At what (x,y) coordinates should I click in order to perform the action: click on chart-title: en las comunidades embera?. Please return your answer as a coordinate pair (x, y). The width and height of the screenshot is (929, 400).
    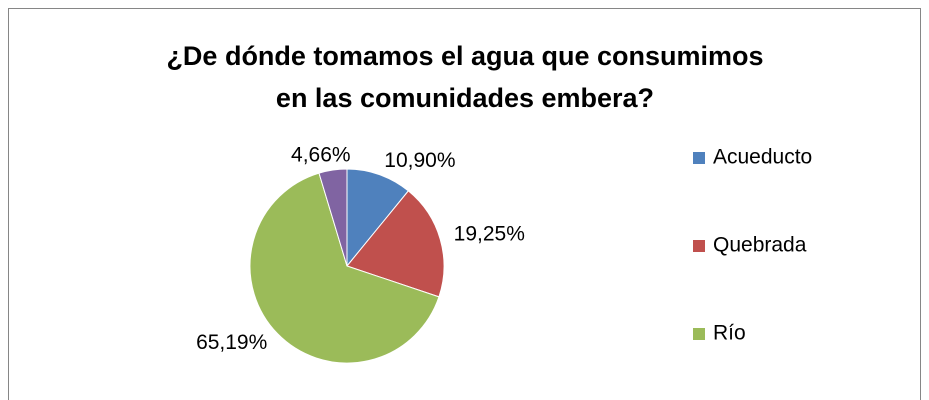
    Looking at the image, I should click on (465, 98).